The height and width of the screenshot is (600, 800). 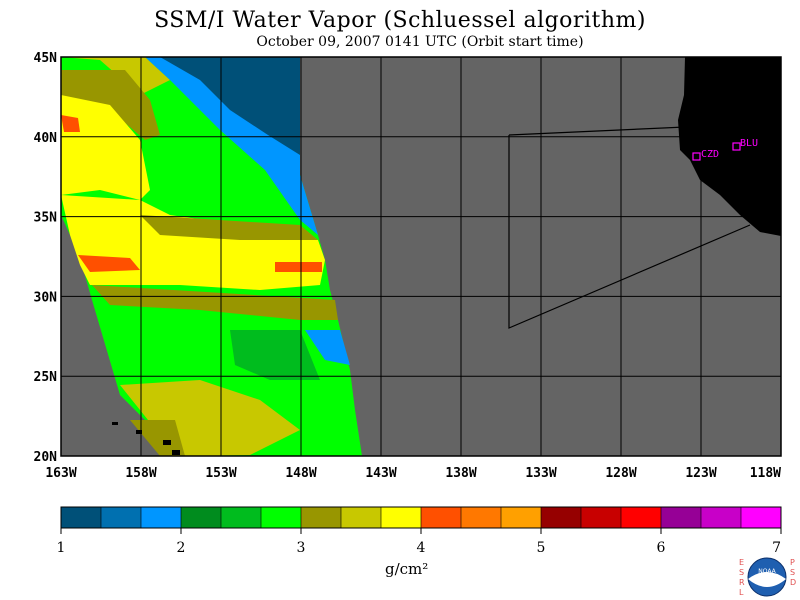 I want to click on colorbar-ticks: 1 2 3 4 5 6 7, so click(x=419, y=542).